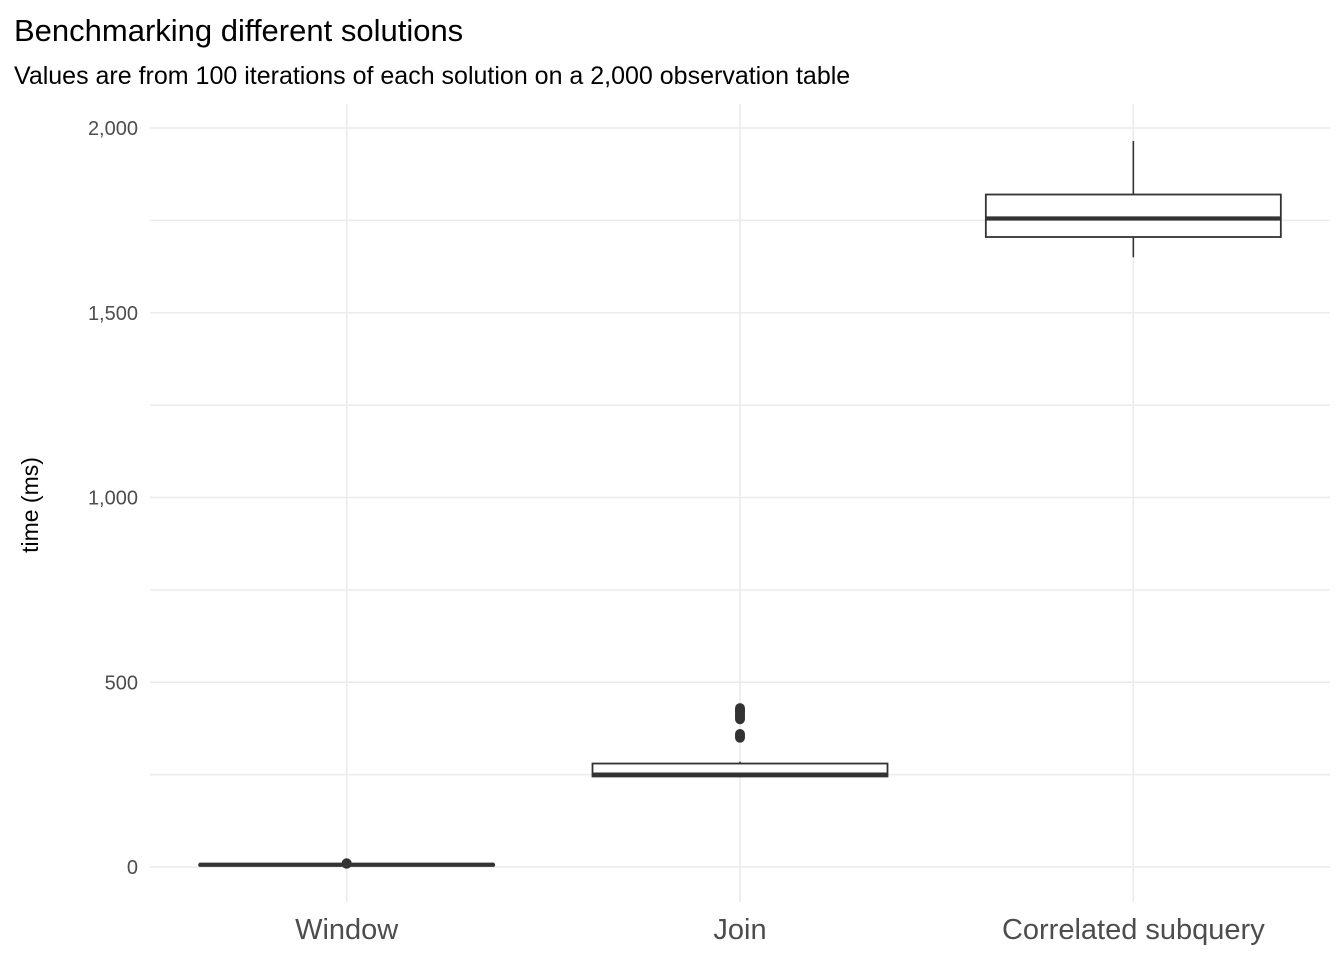 The height and width of the screenshot is (960, 1344). Describe the element at coordinates (132, 868) in the screenshot. I see `y-tick-label: 0` at that location.